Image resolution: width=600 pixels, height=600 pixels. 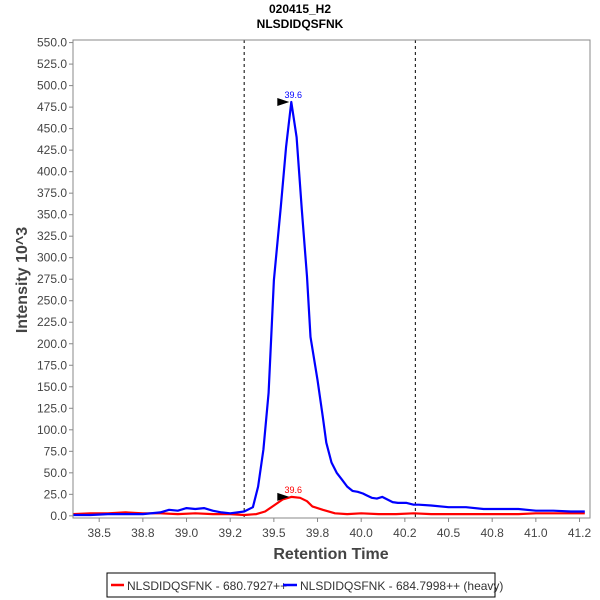 I want to click on y-tick-label: 450.0, so click(x=52, y=129).